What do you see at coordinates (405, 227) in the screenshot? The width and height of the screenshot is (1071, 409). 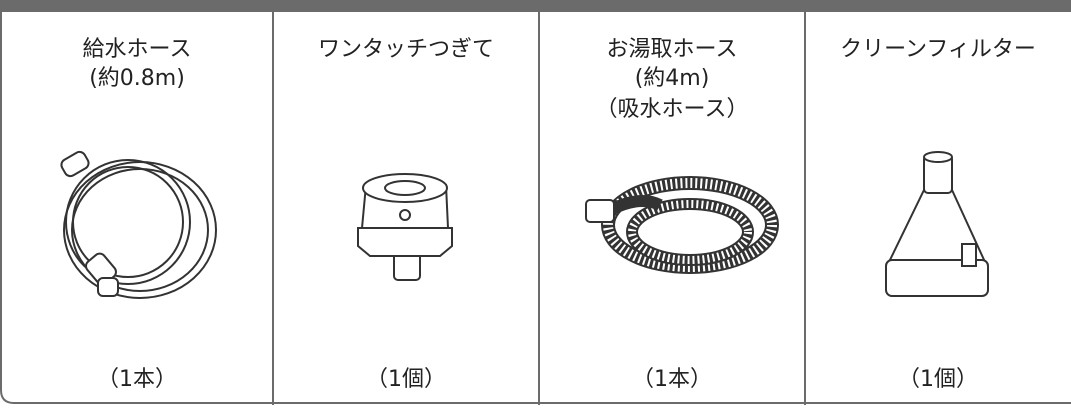 I see `coupler-illustration` at bounding box center [405, 227].